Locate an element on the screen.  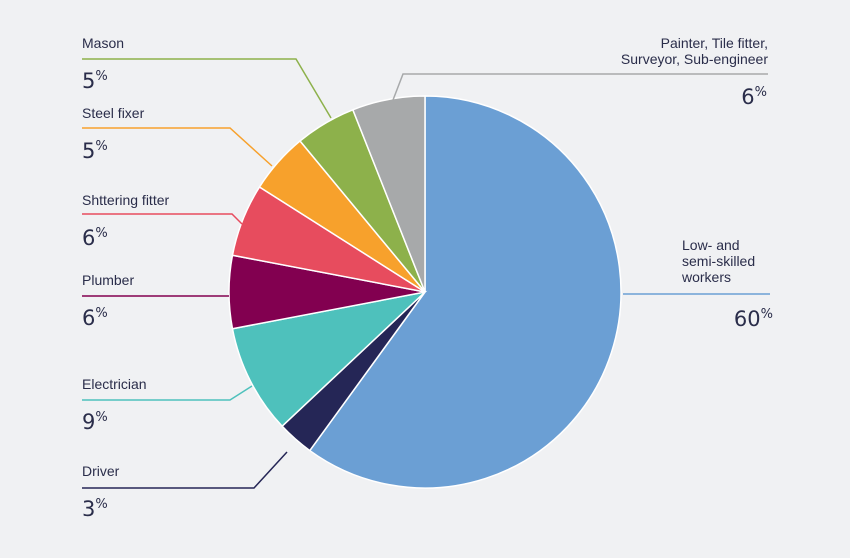
slice-label-painter-tile-fitter-surveyor-sub-engineer: Surveyor, Sub-engineer is located at coordinates (694, 59).